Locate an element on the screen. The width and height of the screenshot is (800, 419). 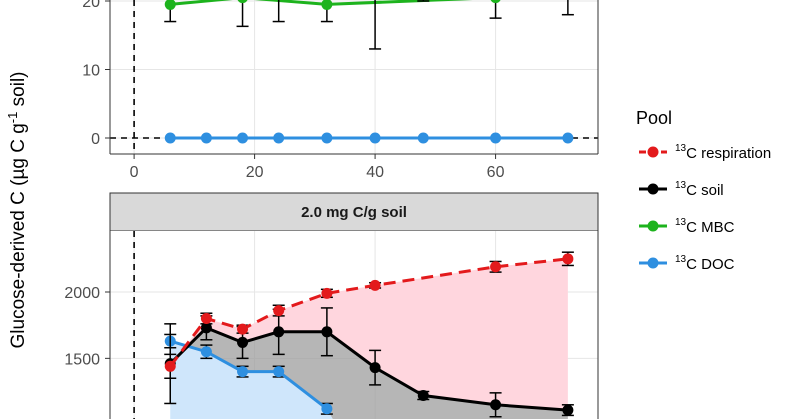
top-x-tick-label: 40 is located at coordinates (375, 172).